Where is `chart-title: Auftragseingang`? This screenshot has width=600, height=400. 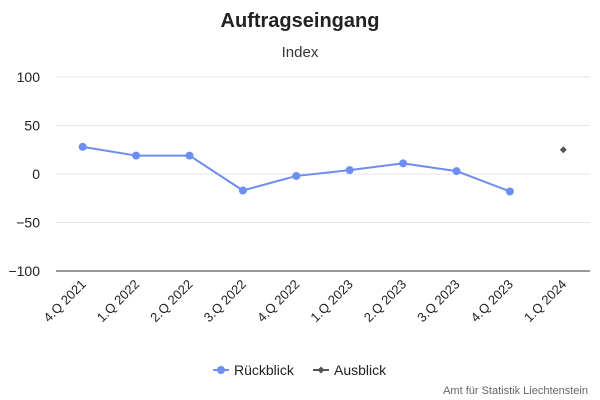
chart-title: Auftragseingang is located at coordinates (300, 21).